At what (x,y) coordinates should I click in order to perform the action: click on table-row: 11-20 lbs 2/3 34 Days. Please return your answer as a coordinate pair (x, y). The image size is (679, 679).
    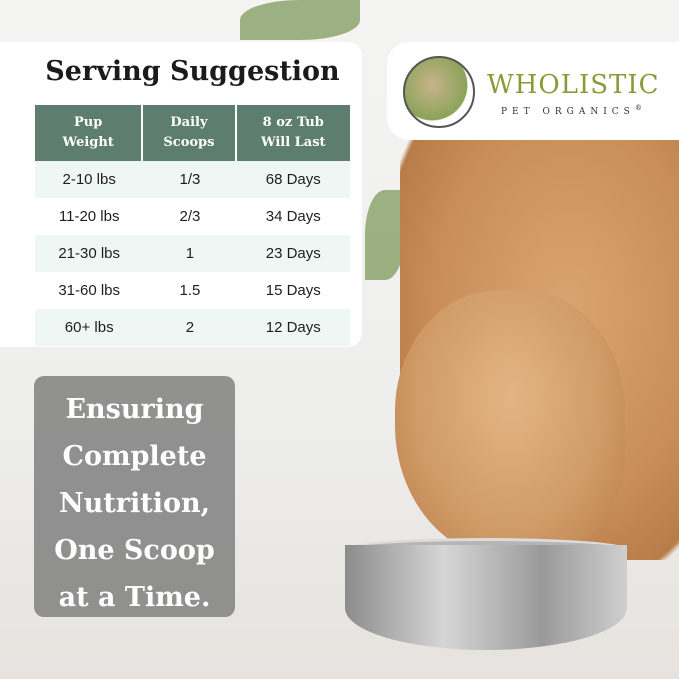
    Looking at the image, I should click on (192, 216).